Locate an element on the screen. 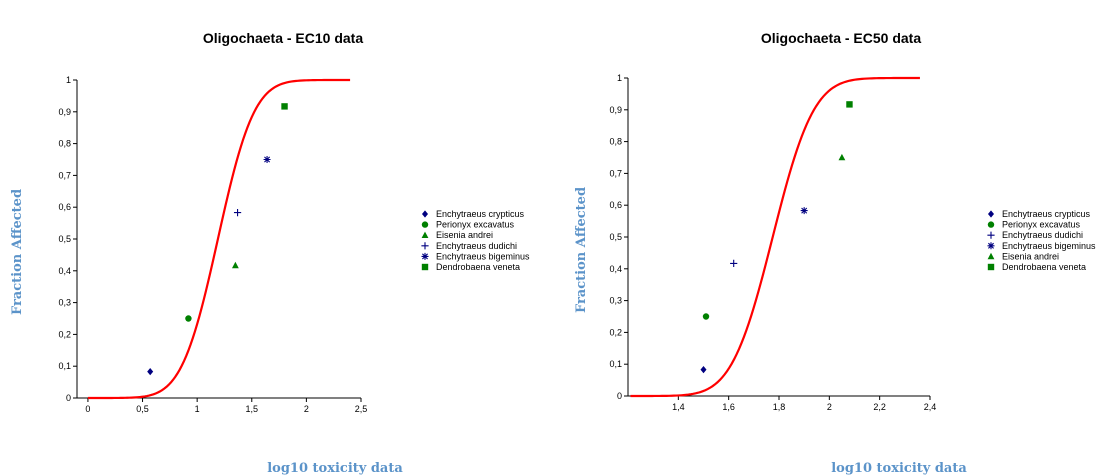 This screenshot has height=476, width=1113. x-tick-label: 1,5 is located at coordinates (252, 409).